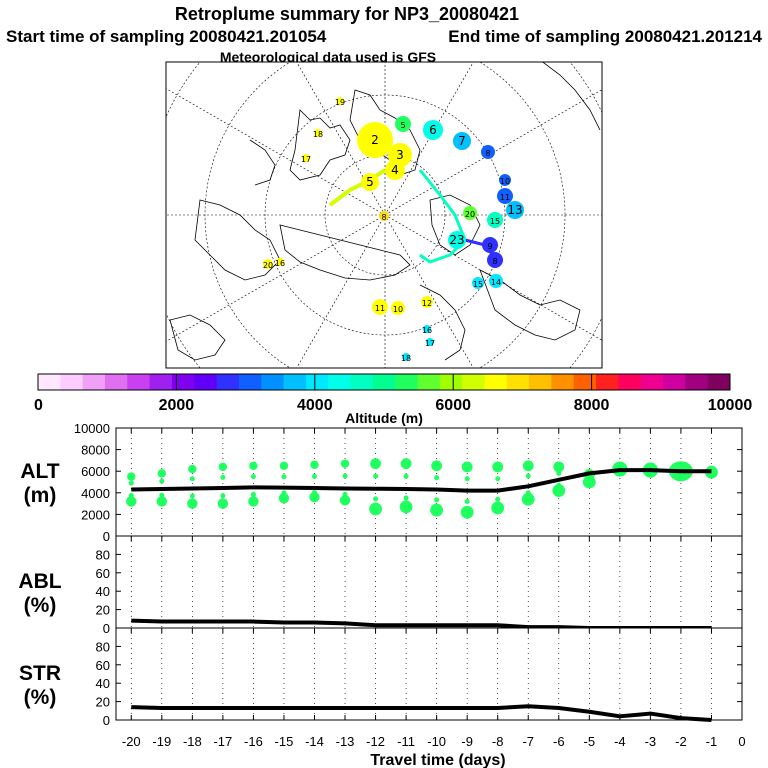 This screenshot has width=768, height=768. I want to click on x-tick-label: -17, so click(222, 741).